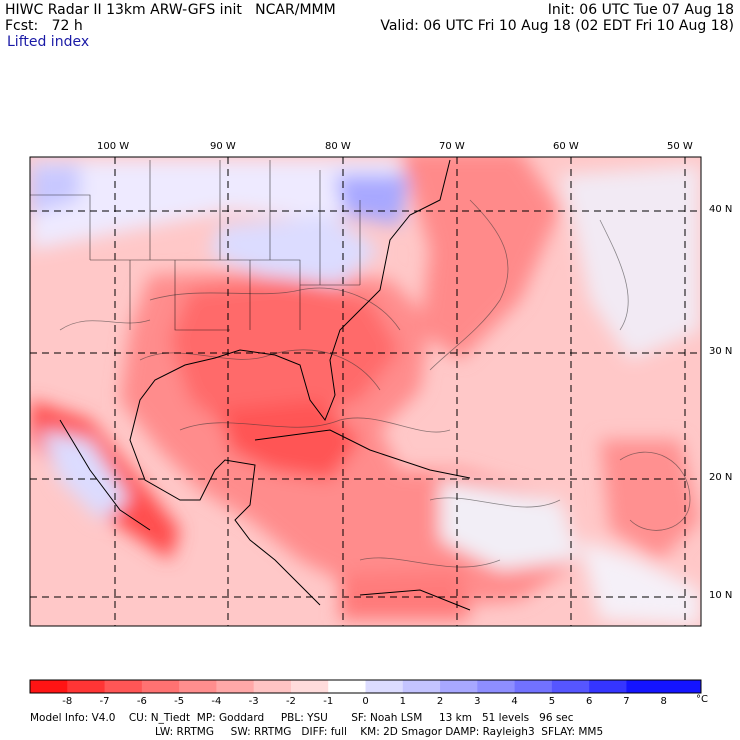 This screenshot has width=740, height=740. What do you see at coordinates (402, 701) in the screenshot?
I see `colorbar-label: 1` at bounding box center [402, 701].